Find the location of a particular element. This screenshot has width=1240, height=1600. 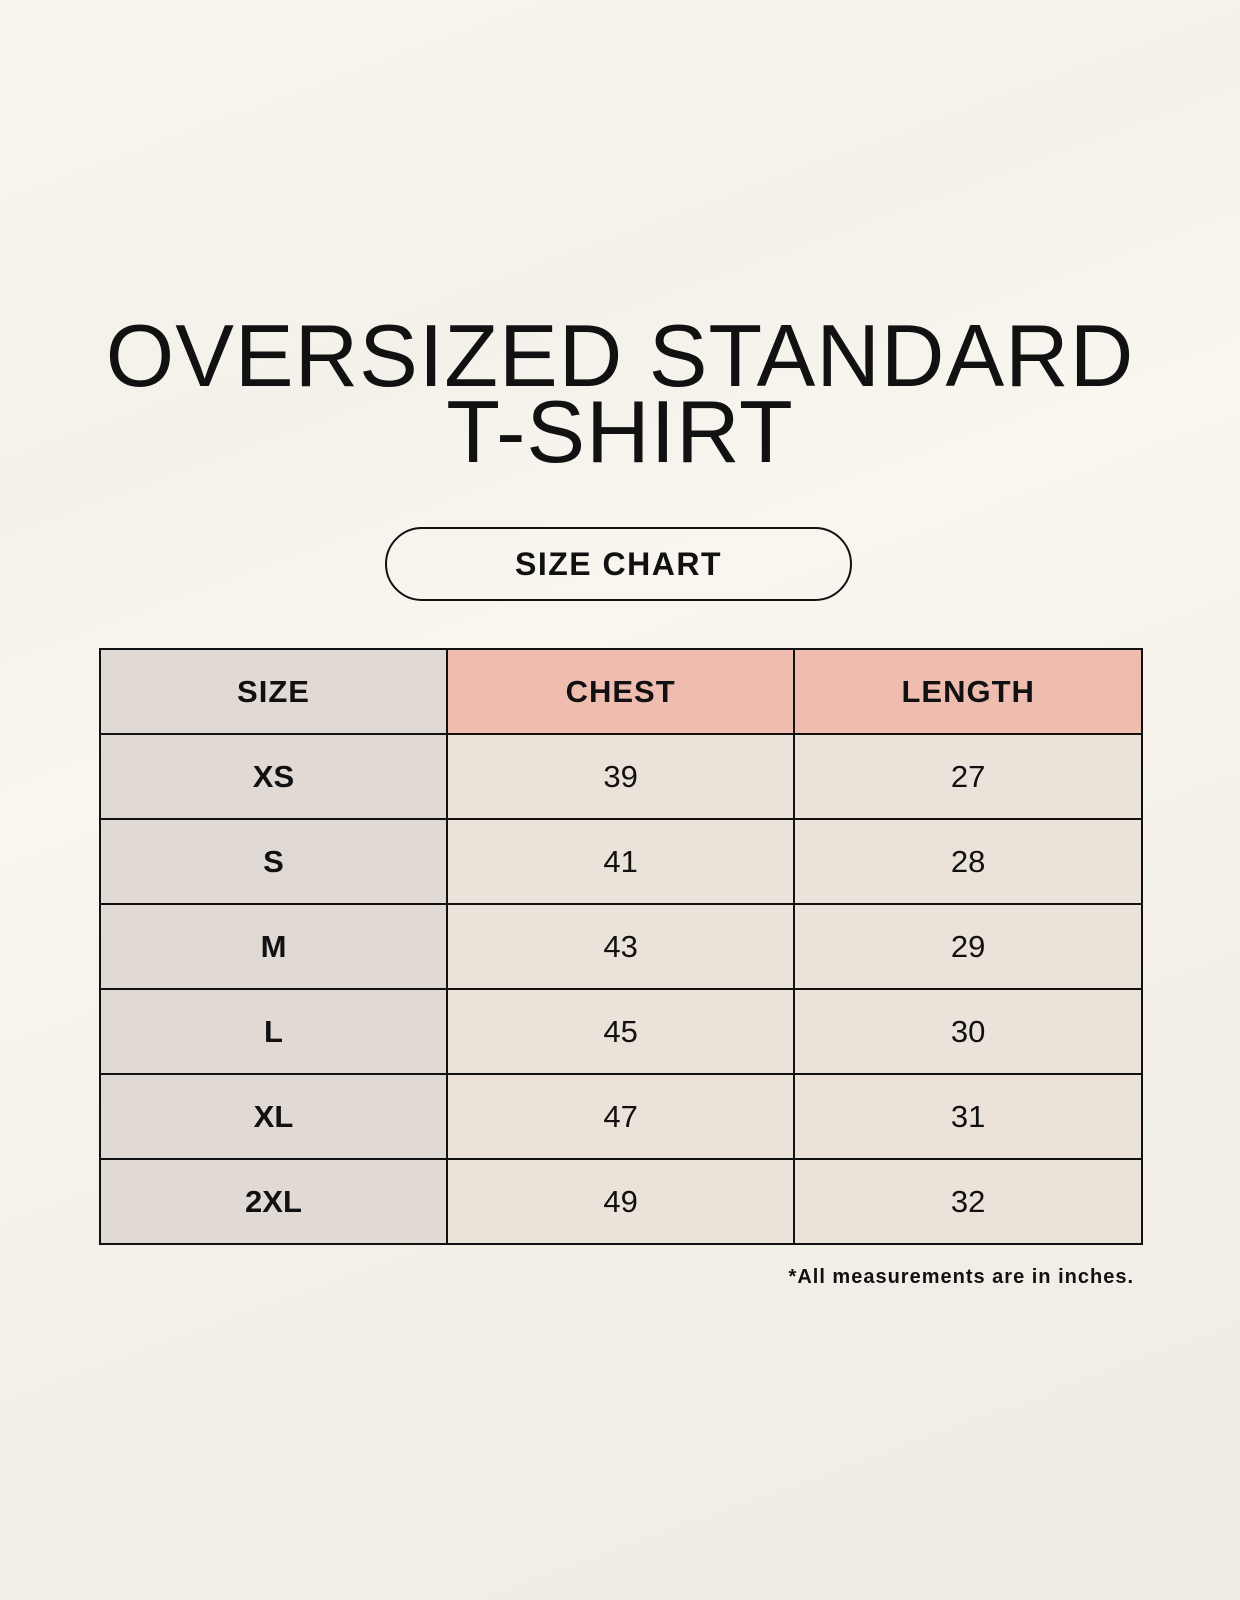

header-chest: CHEST is located at coordinates (620, 691).